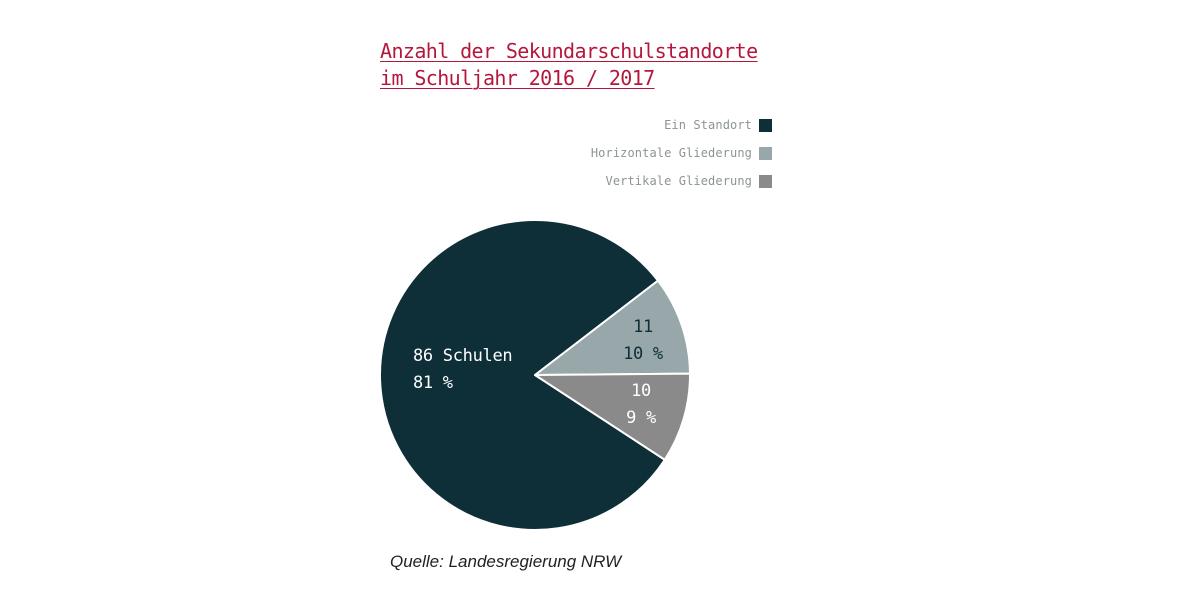 The width and height of the screenshot is (1180, 590). What do you see at coordinates (462, 356) in the screenshot?
I see `slice-count-label: 86 Schulen` at bounding box center [462, 356].